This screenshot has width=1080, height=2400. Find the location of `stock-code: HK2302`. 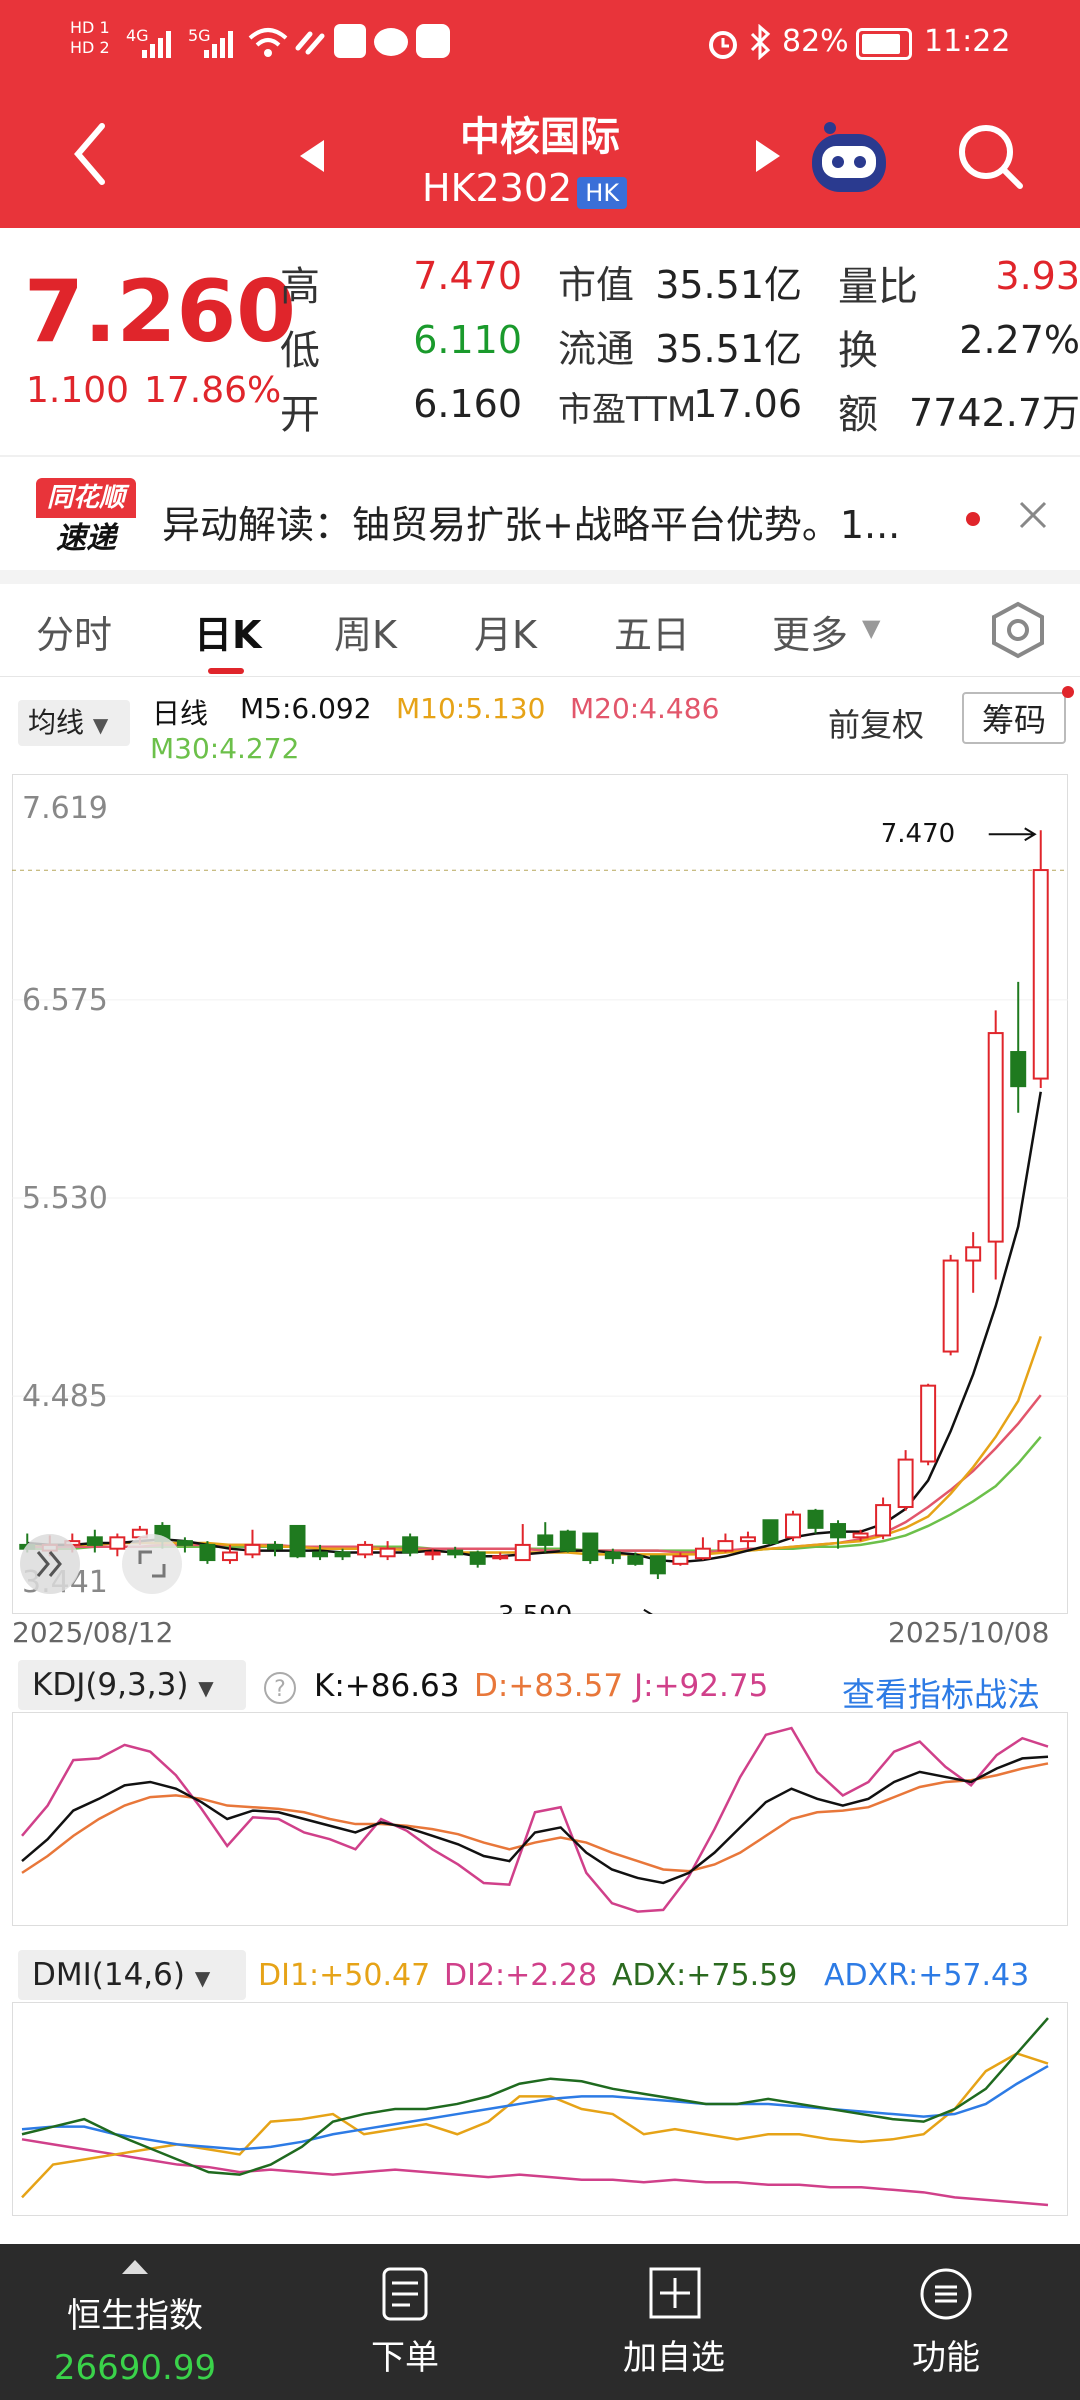

stock-code: HK2302 is located at coordinates (497, 188).